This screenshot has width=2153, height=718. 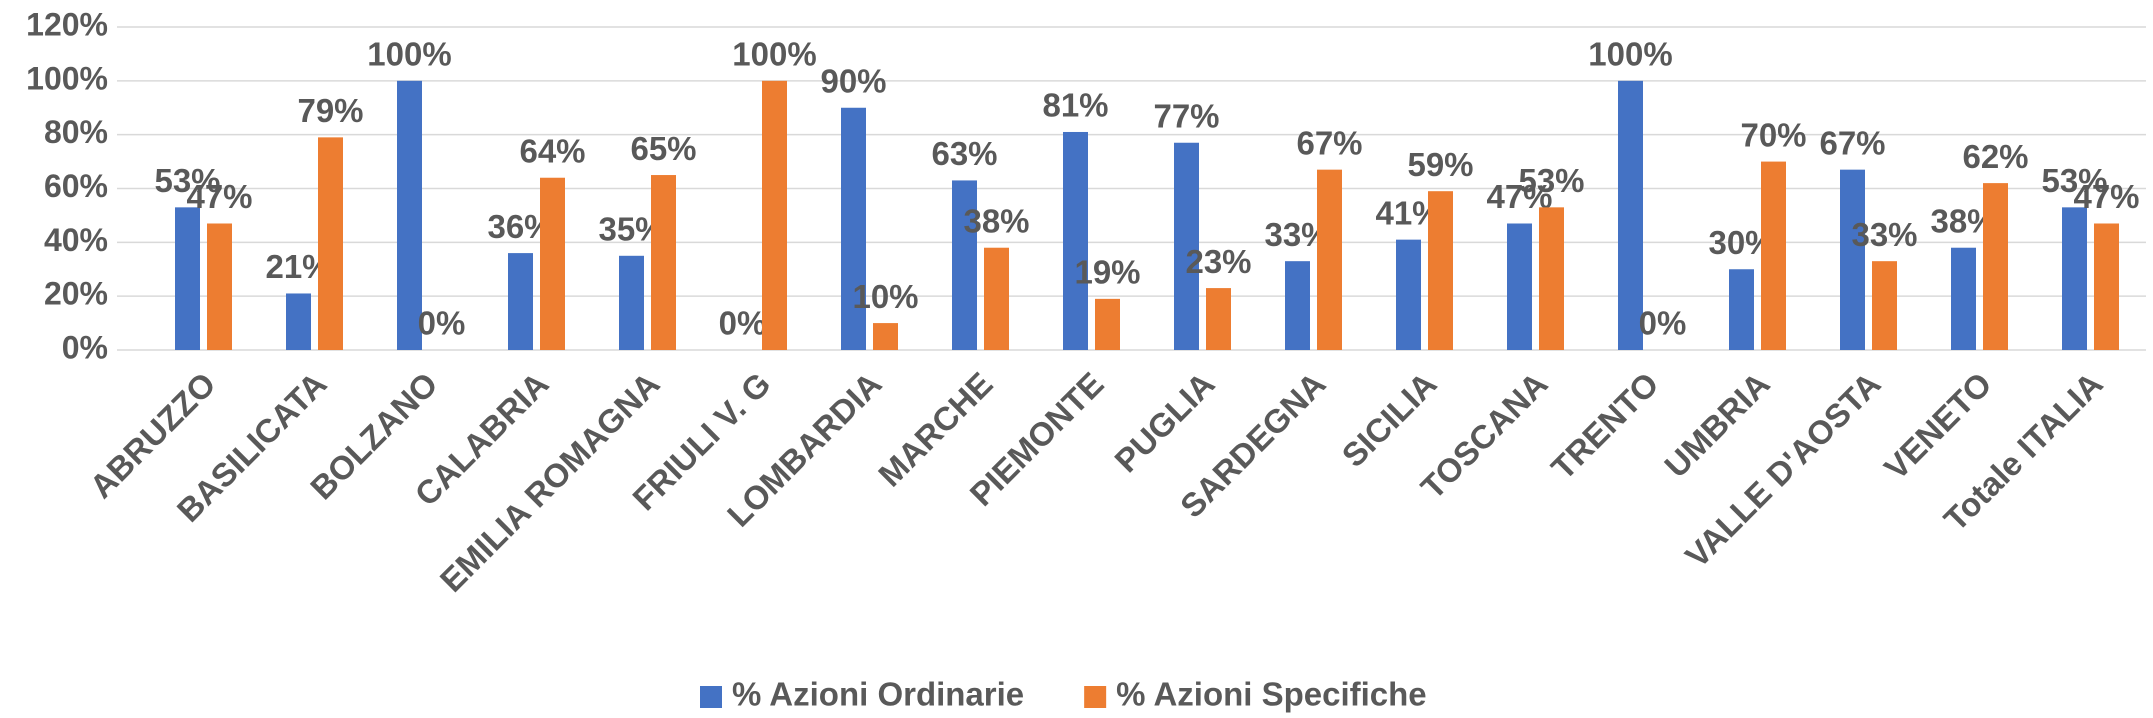 What do you see at coordinates (550, 482) in the screenshot?
I see `x-tick-label: EMILIA ROMAGNA` at bounding box center [550, 482].